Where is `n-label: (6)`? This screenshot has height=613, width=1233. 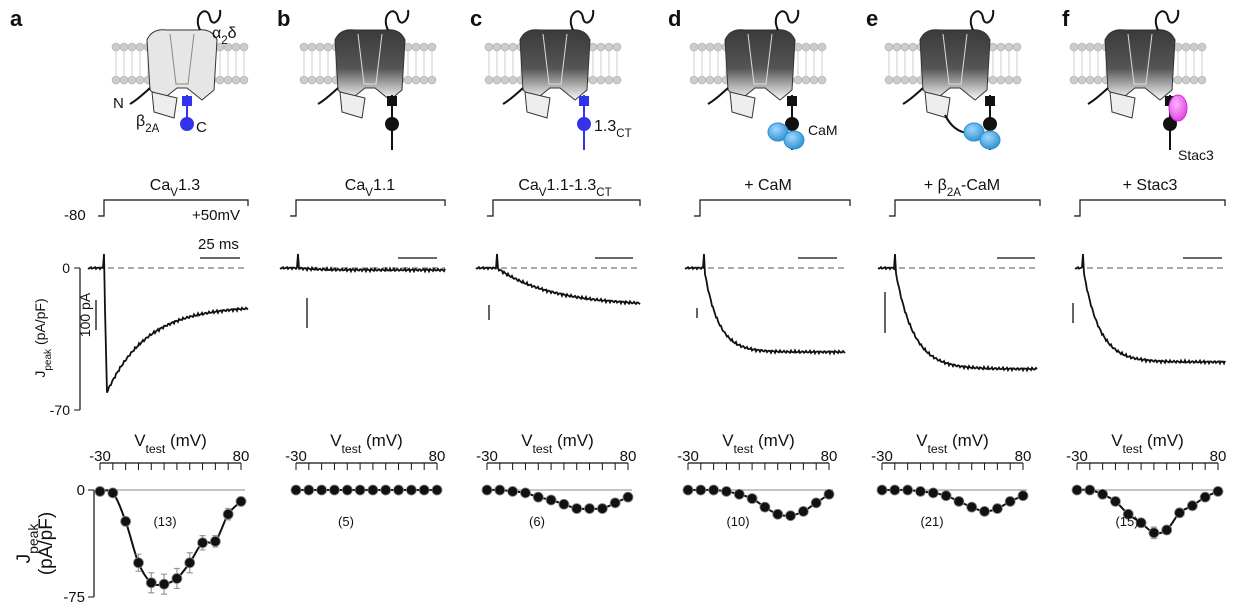 n-label: (6) is located at coordinates (537, 521).